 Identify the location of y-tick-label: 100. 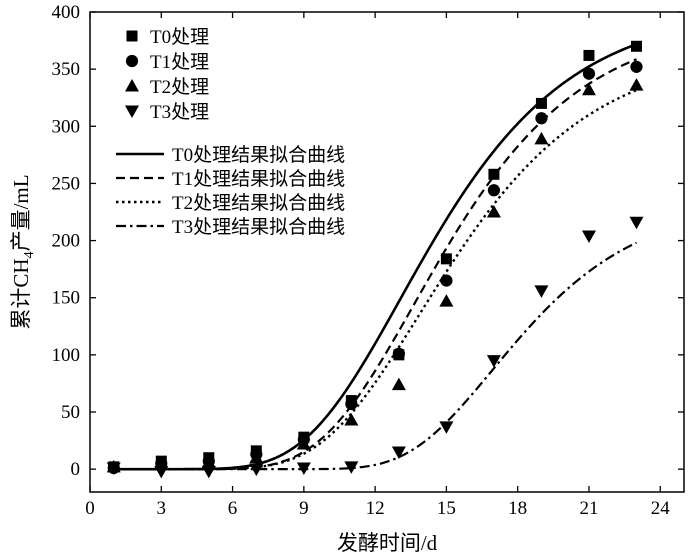
(66, 355).